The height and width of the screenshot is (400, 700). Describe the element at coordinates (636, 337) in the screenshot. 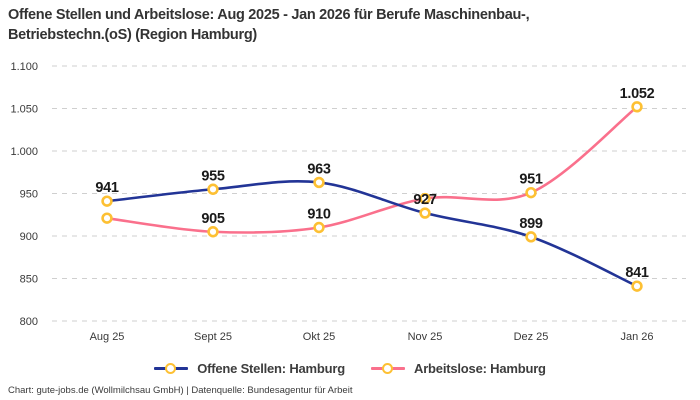

I see `x-tick-label: Jan 26` at that location.